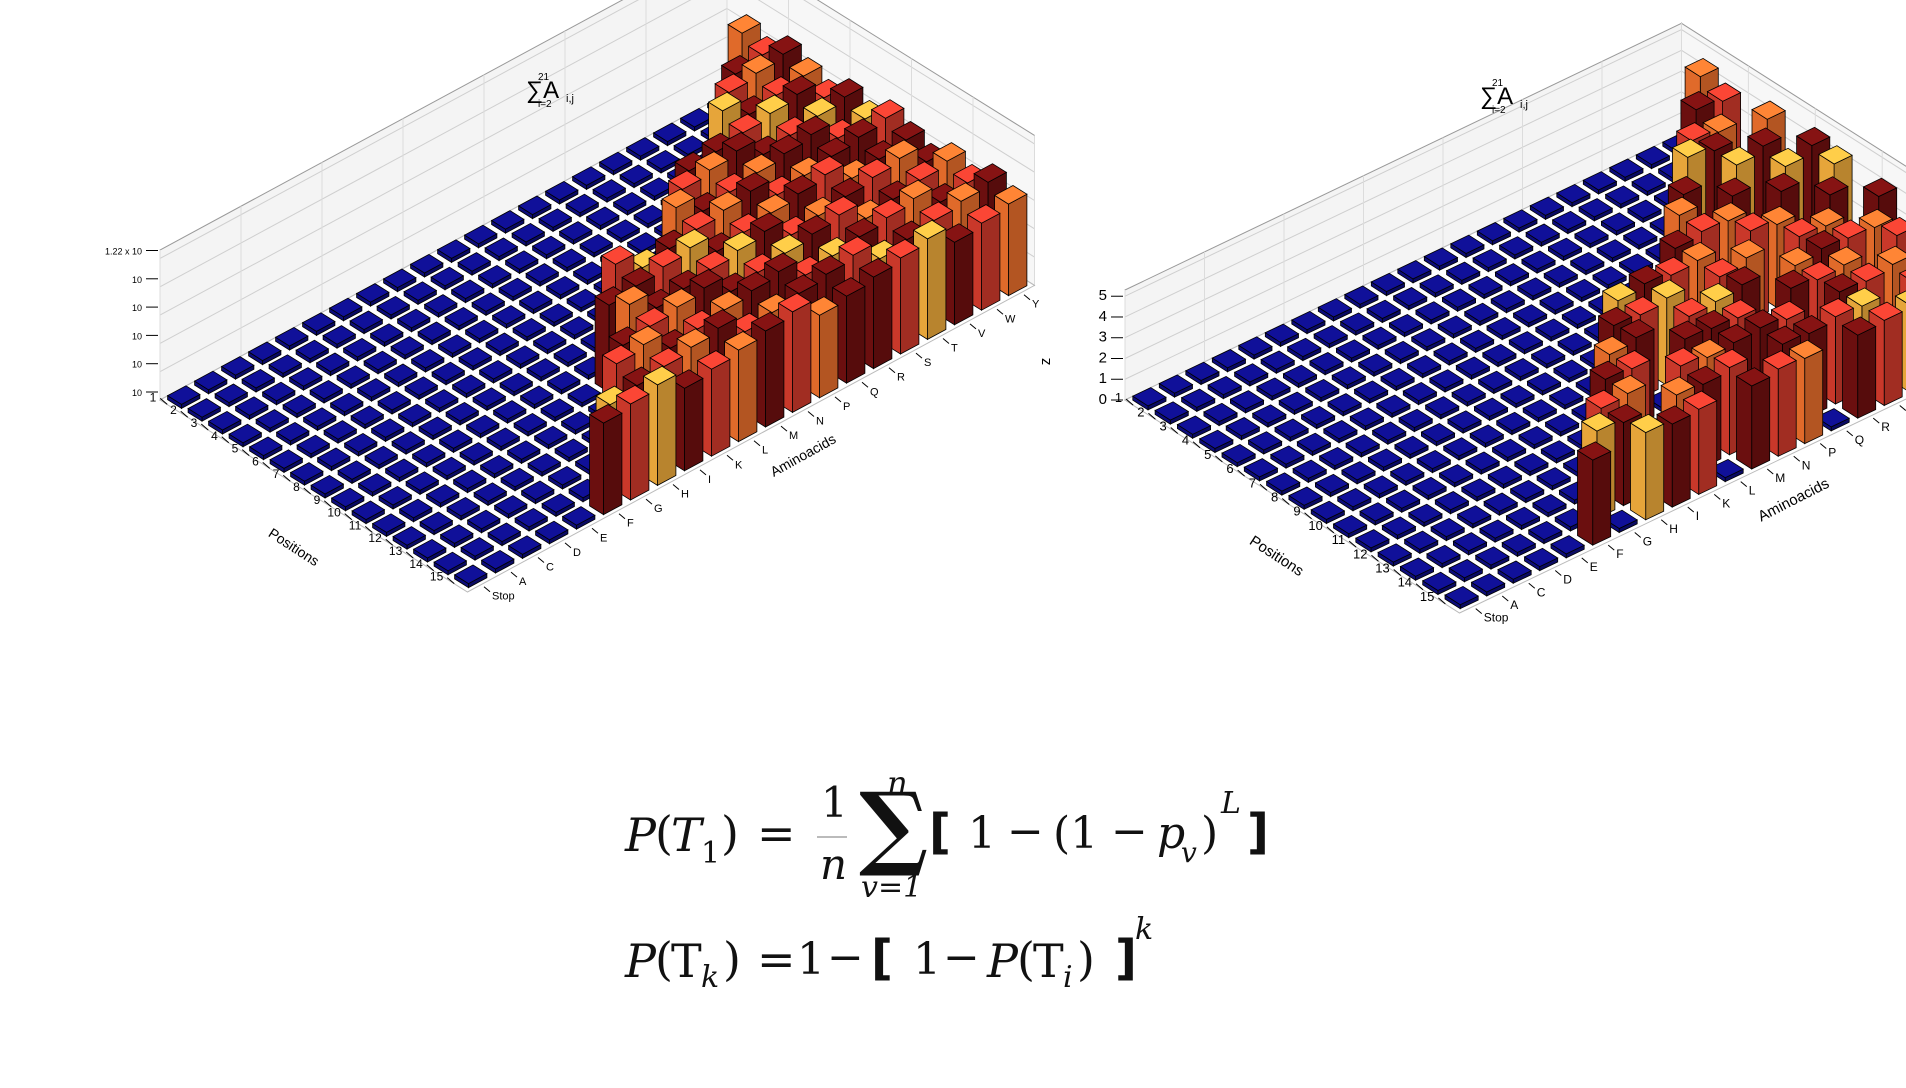  What do you see at coordinates (477, 549) in the screenshot?
I see `bar-pos14-A` at bounding box center [477, 549].